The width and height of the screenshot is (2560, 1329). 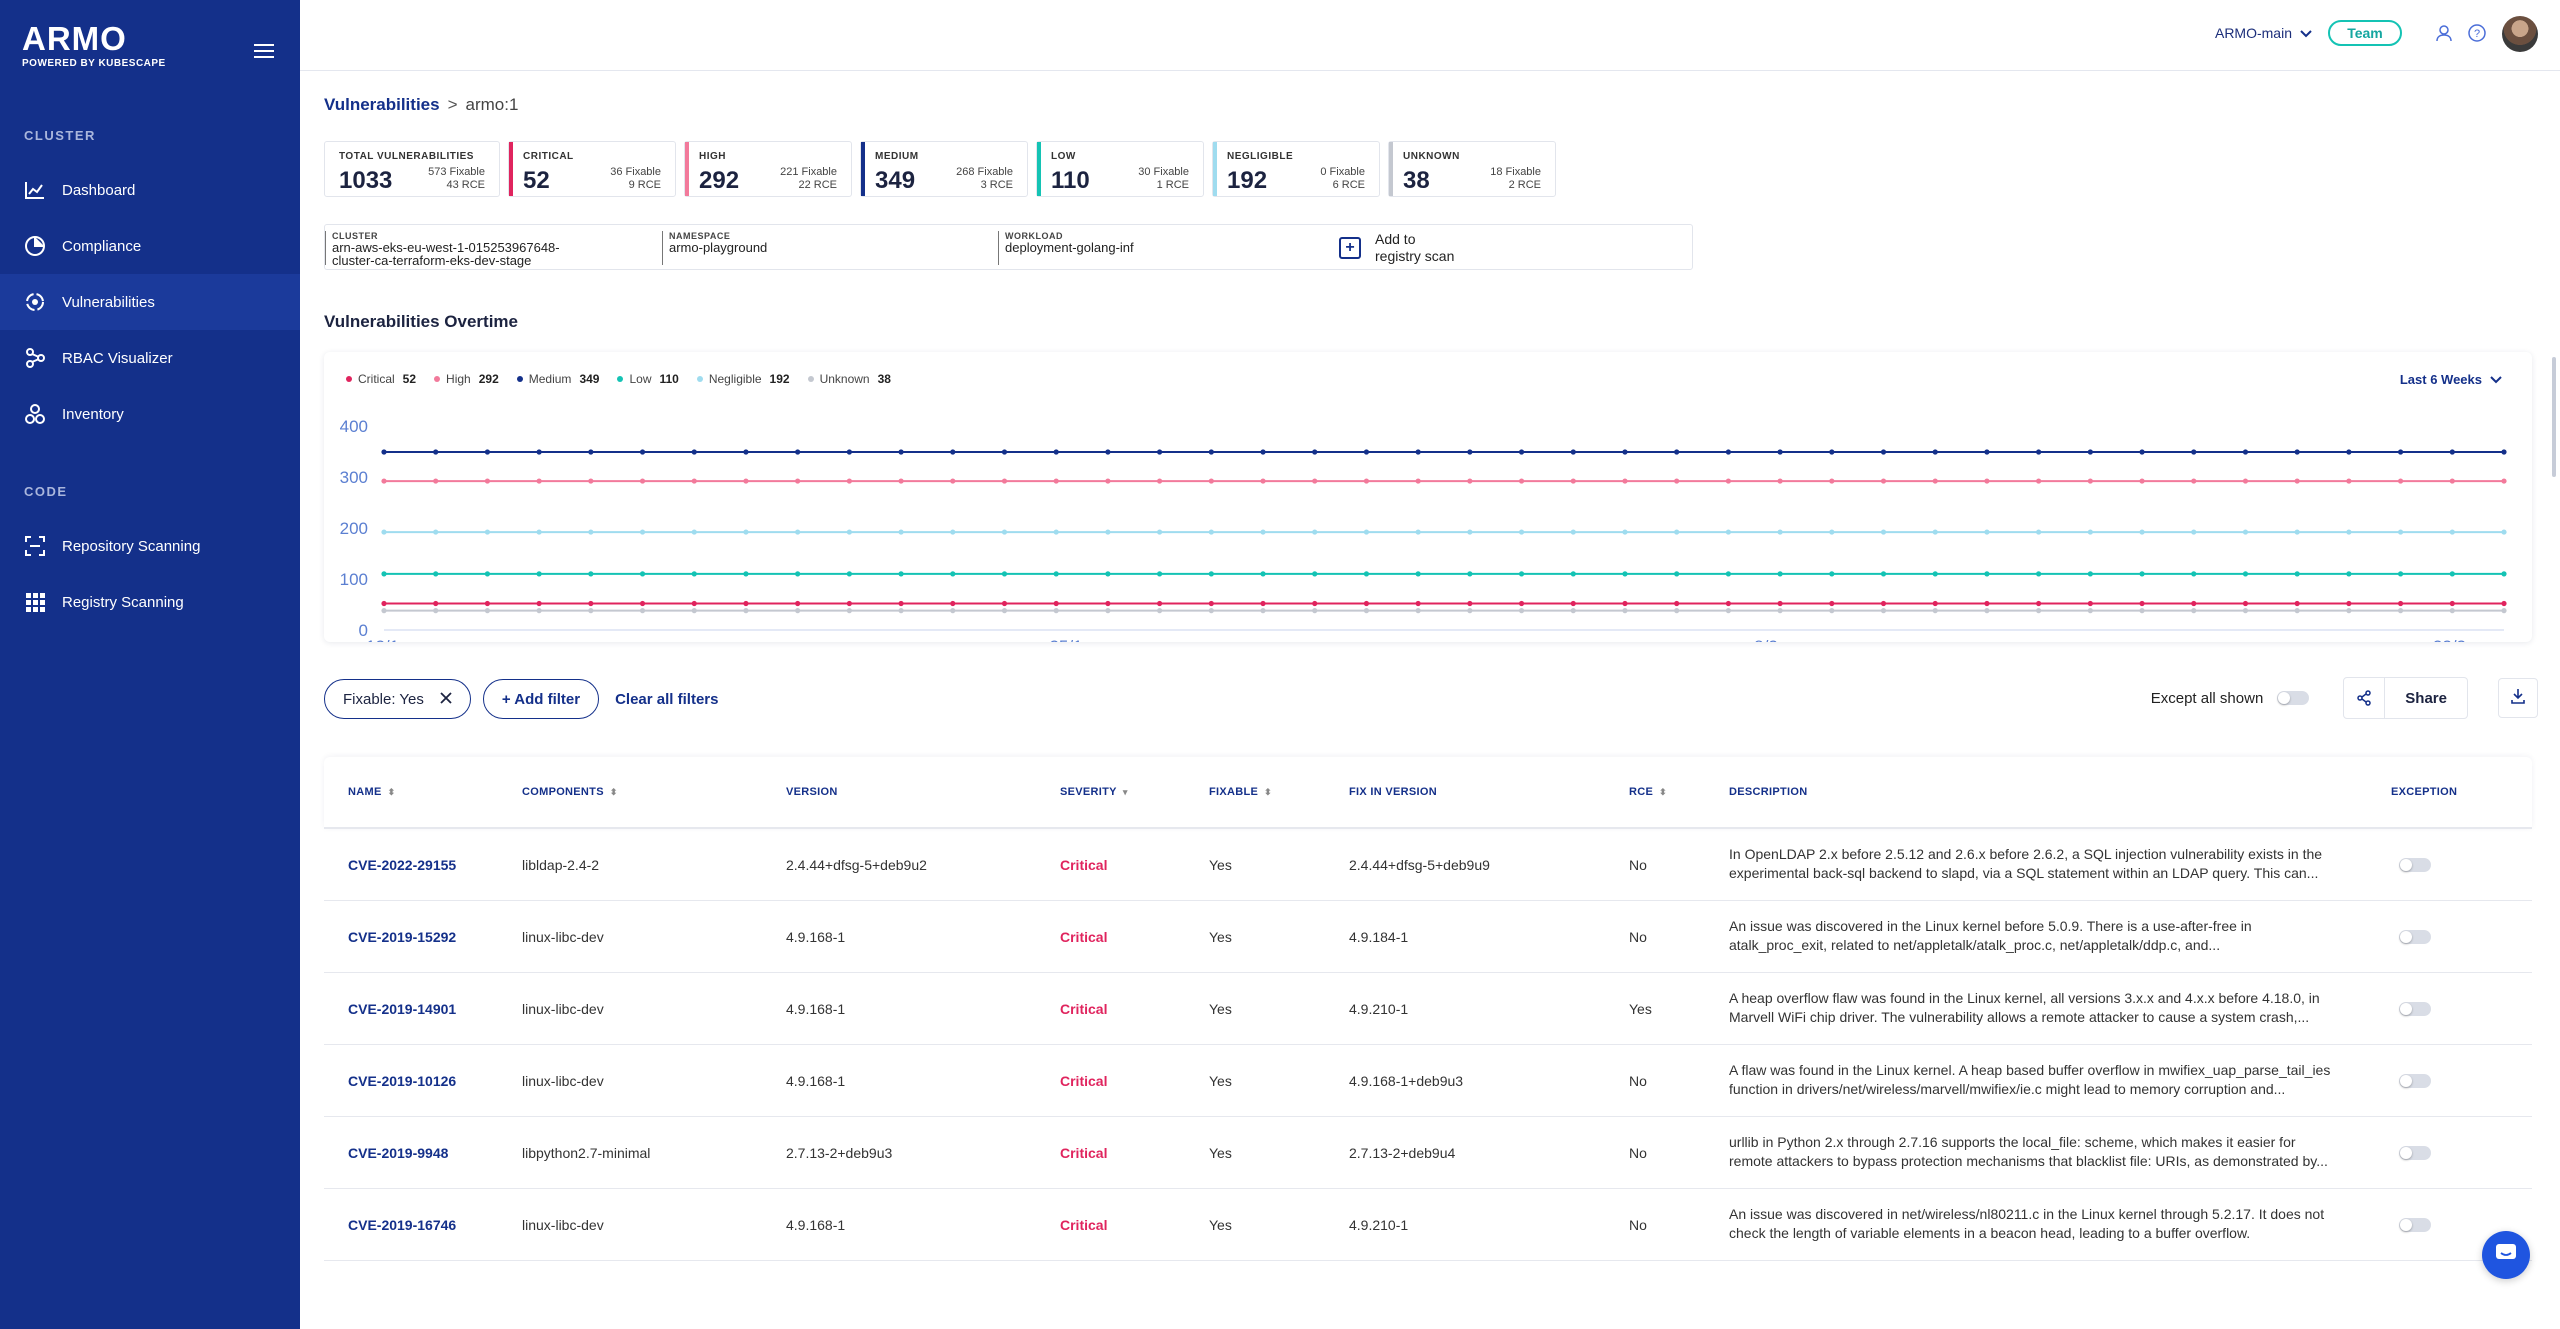 What do you see at coordinates (2415, 1008) in the screenshot?
I see `exception-toggle` at bounding box center [2415, 1008].